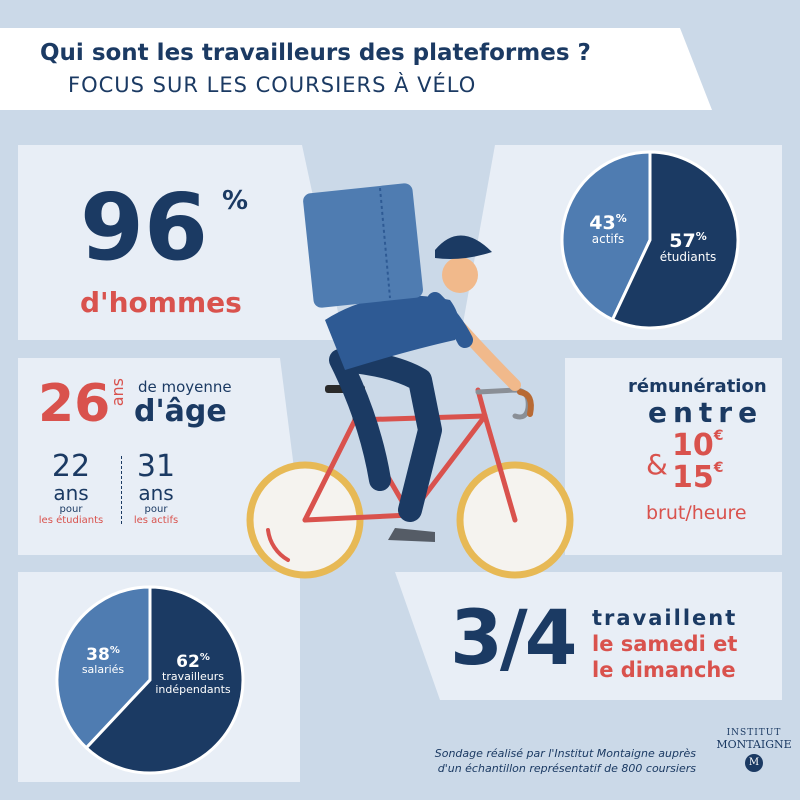  I want to click on page-subtitle: FOCUS SUR LES COURSIERS À VÉLO, so click(272, 85).